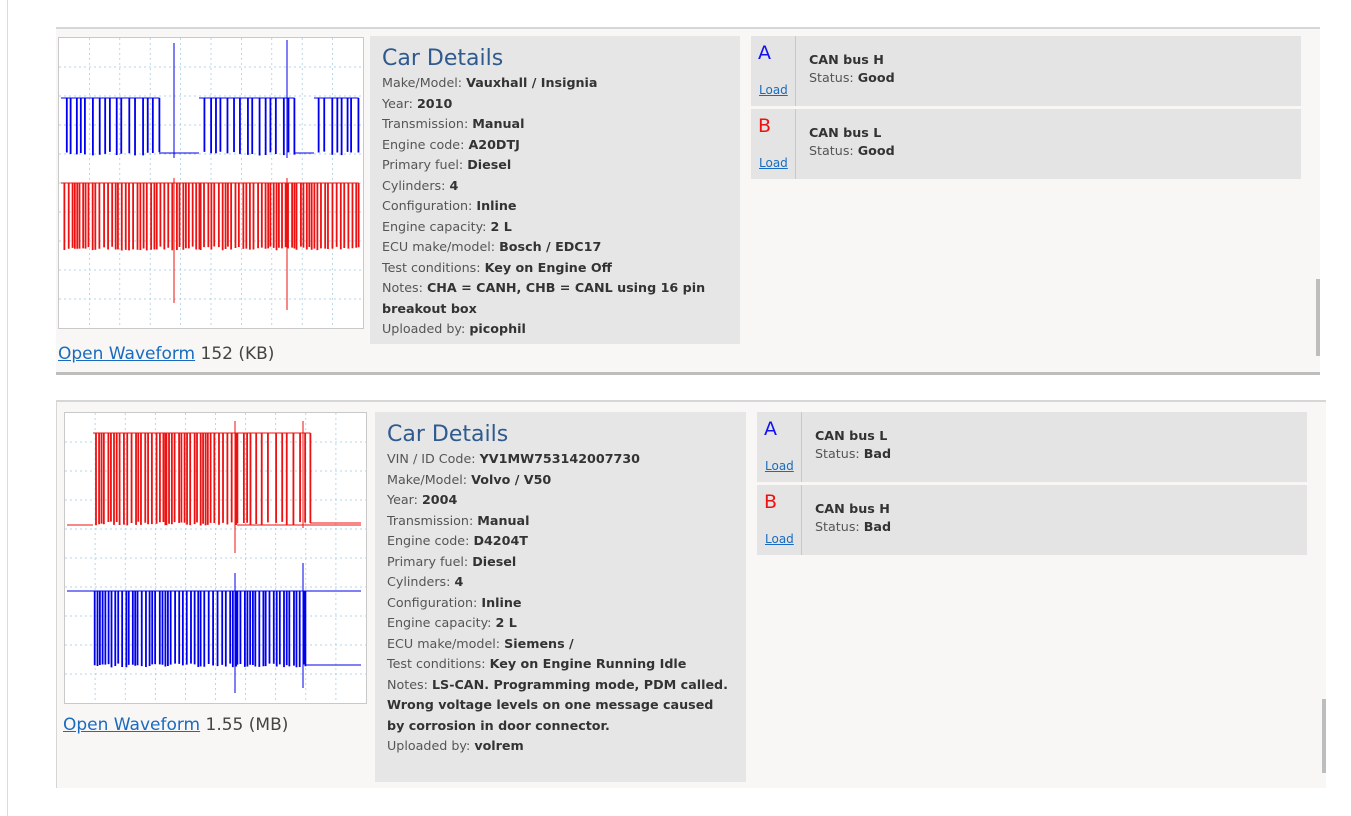 Image resolution: width=1351 pixels, height=816 pixels. What do you see at coordinates (1026, 71) in the screenshot?
I see `channel-a: A Load CAN bus H Status: Good` at bounding box center [1026, 71].